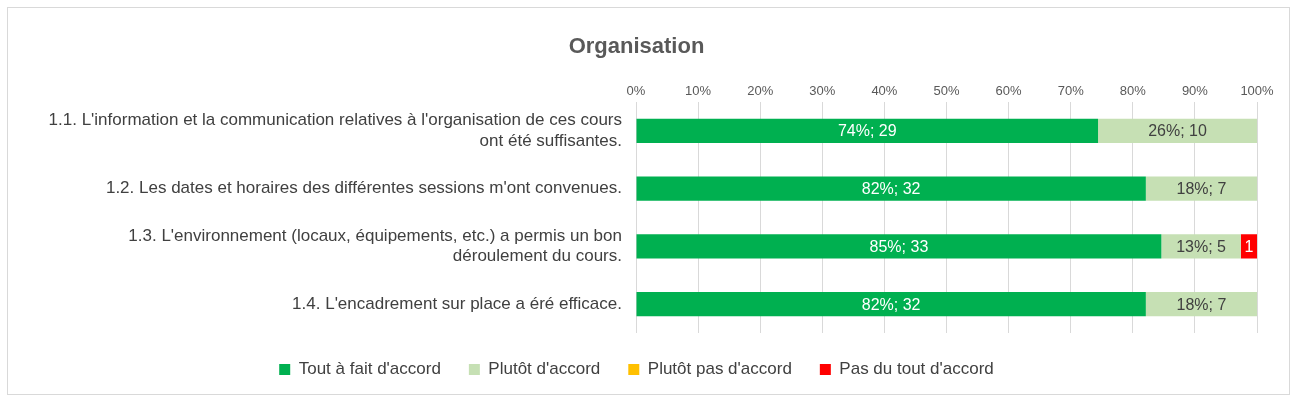  What do you see at coordinates (544, 369) in the screenshot?
I see `legend-label: Plutôt d'accord` at bounding box center [544, 369].